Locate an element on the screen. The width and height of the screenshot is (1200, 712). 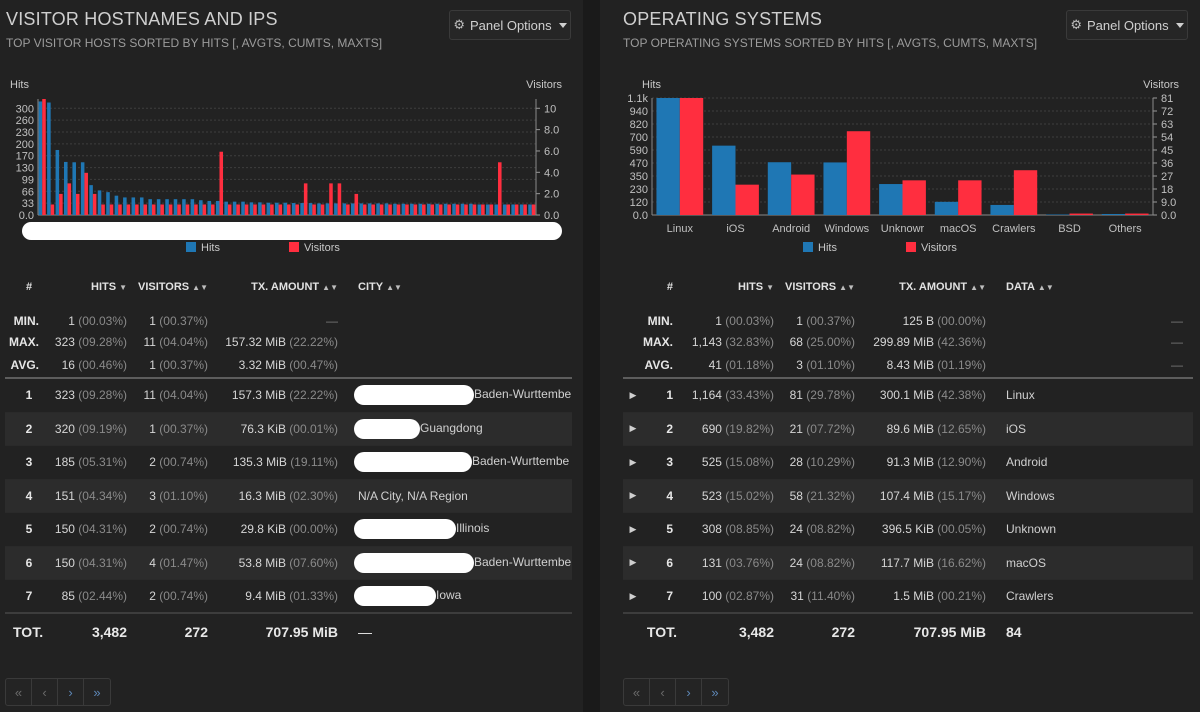
gear-icon: ⚙ is located at coordinates (459, 24).